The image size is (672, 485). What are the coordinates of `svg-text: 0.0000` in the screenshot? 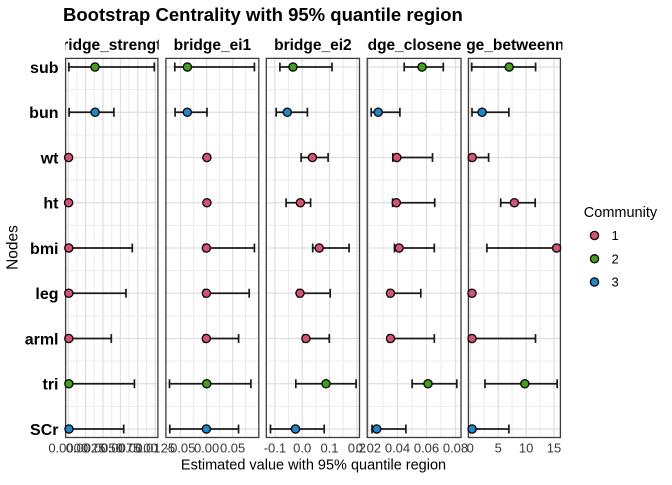 It's located at (68, 447).